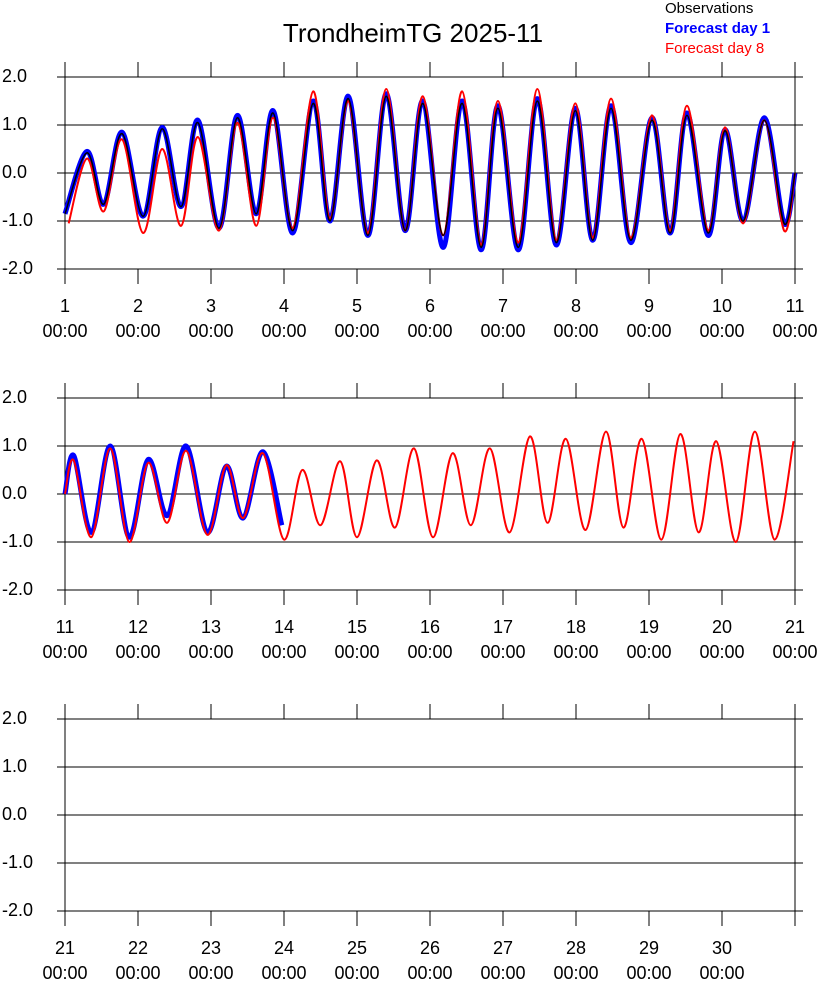  What do you see at coordinates (721, 318) in the screenshot?
I see `x-tick-label: 10 00:00` at bounding box center [721, 318].